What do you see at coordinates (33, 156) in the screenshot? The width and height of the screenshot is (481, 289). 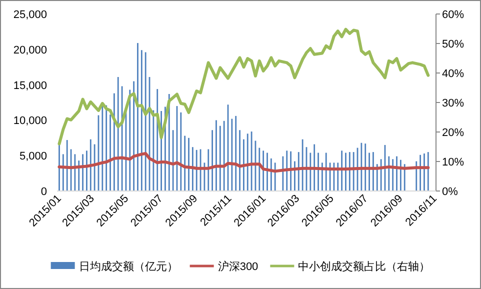 I see `y-tick-label: 5,000` at bounding box center [33, 156].